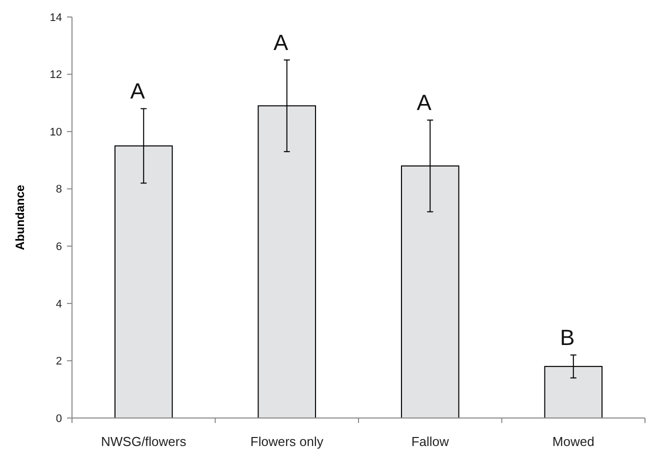 This screenshot has width=647, height=453. What do you see at coordinates (144, 441) in the screenshot?
I see `x-tick-label: NWSG/flowers` at bounding box center [144, 441].